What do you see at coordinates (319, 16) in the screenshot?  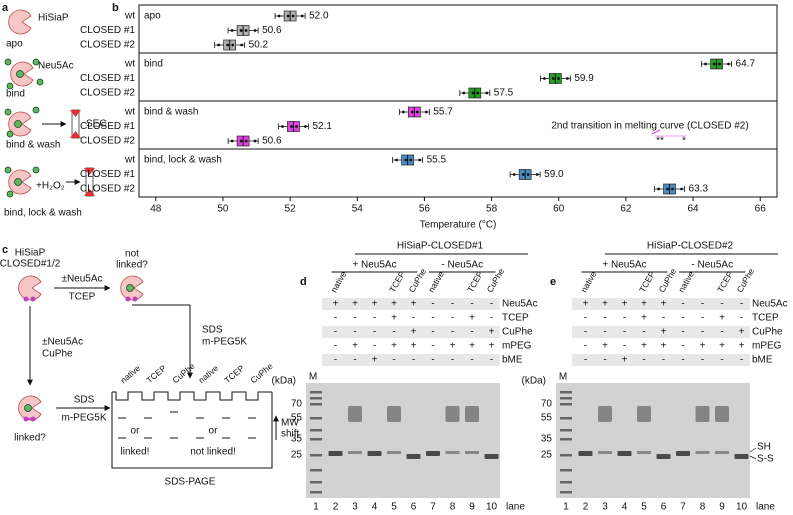 I see `value-label: 52.0` at bounding box center [319, 16].